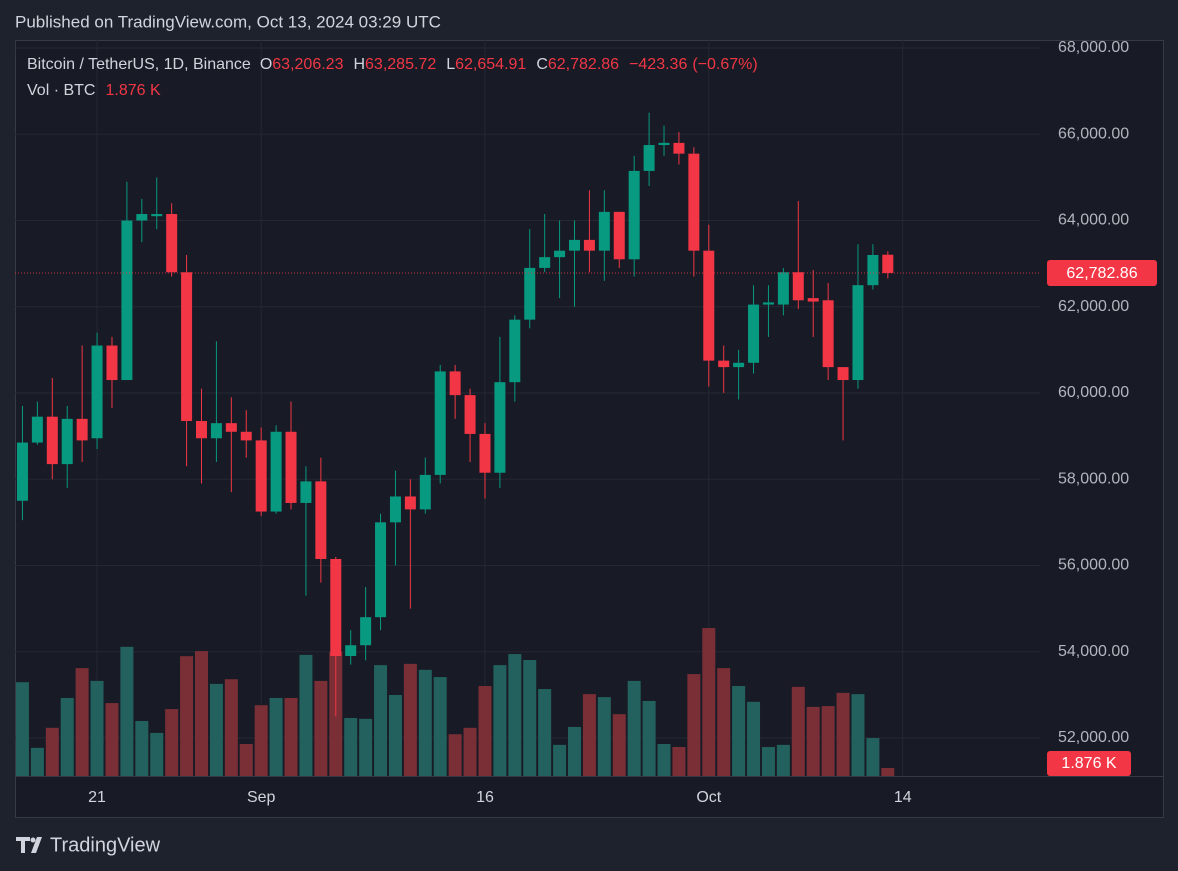 Image resolution: width=1178 pixels, height=871 pixels. I want to click on x-tick-label: Oct, so click(708, 797).